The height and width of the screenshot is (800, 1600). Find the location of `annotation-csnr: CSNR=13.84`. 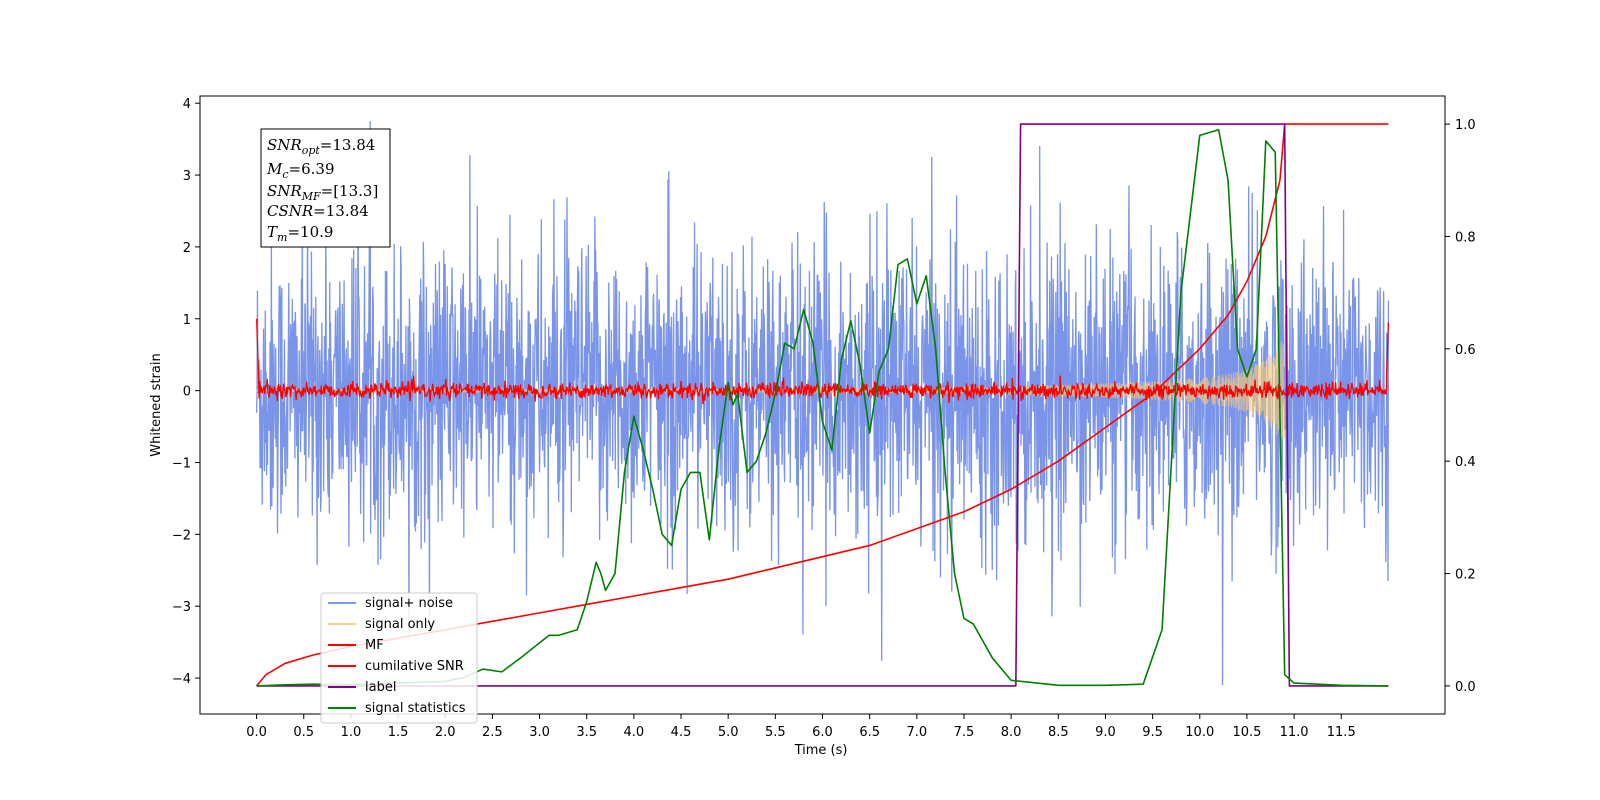

annotation-csnr: CSNR=13.84 is located at coordinates (318, 211).